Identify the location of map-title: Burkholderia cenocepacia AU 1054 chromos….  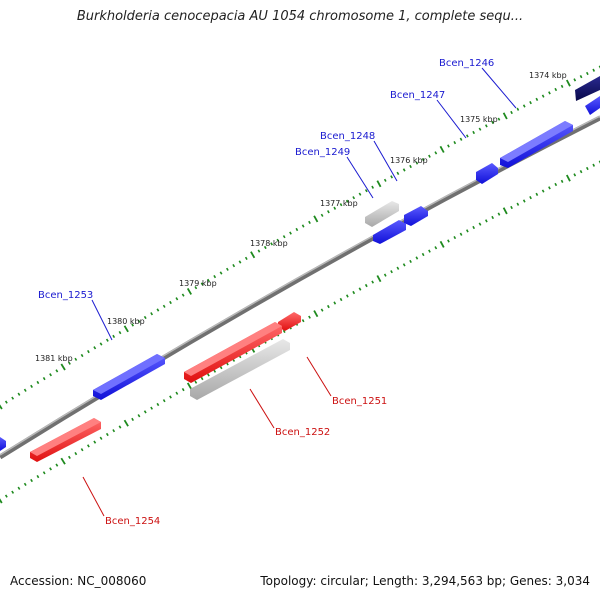
(300, 16).